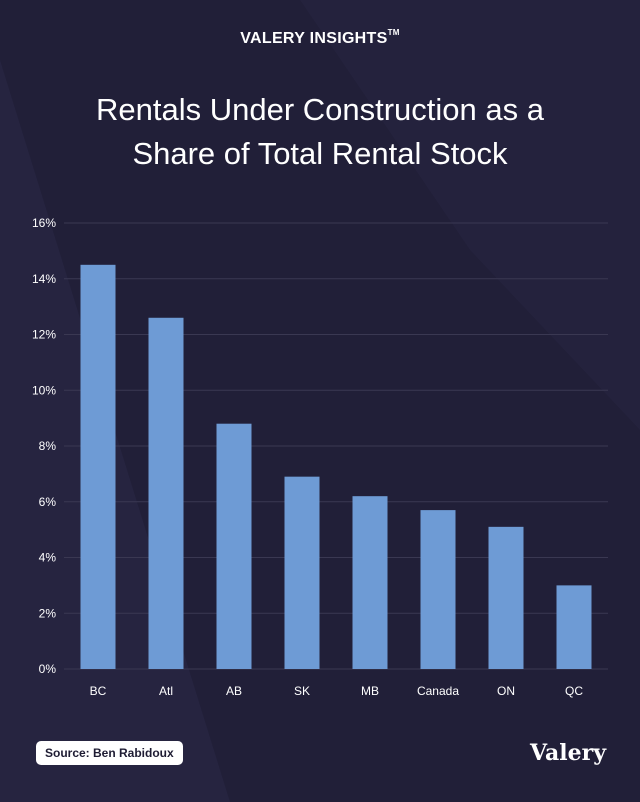  Describe the element at coordinates (98, 691) in the screenshot. I see `x-tick-label: BC` at that location.